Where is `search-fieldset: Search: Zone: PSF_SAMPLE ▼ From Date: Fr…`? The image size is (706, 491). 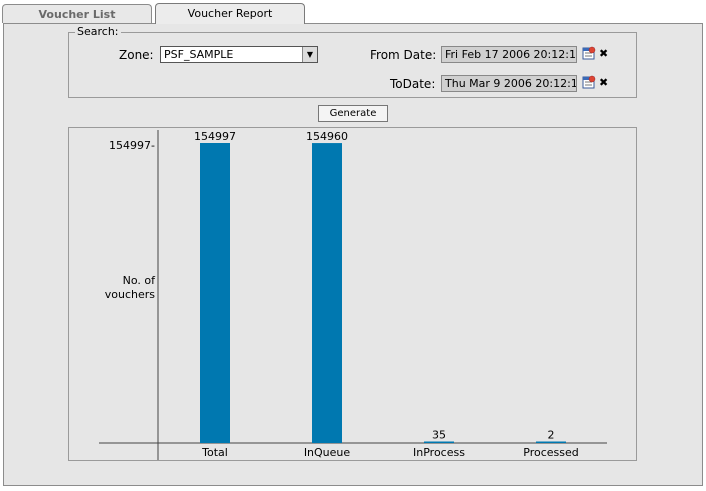 search-fieldset: Search: Zone: PSF_SAMPLE ▼ From Date: Fr… is located at coordinates (352, 61).